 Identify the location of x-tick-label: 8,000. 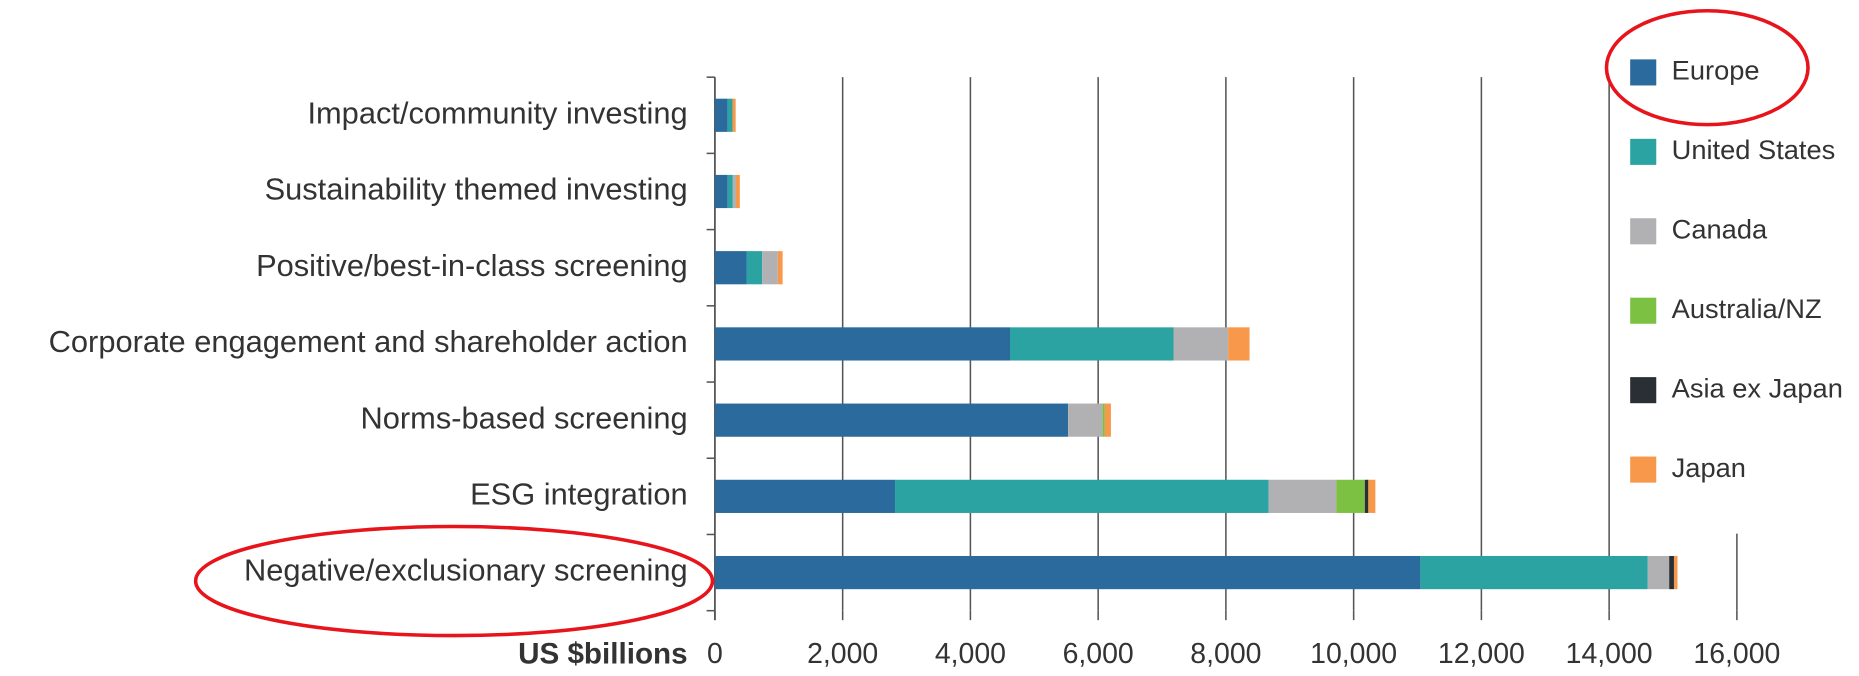
(1225, 654).